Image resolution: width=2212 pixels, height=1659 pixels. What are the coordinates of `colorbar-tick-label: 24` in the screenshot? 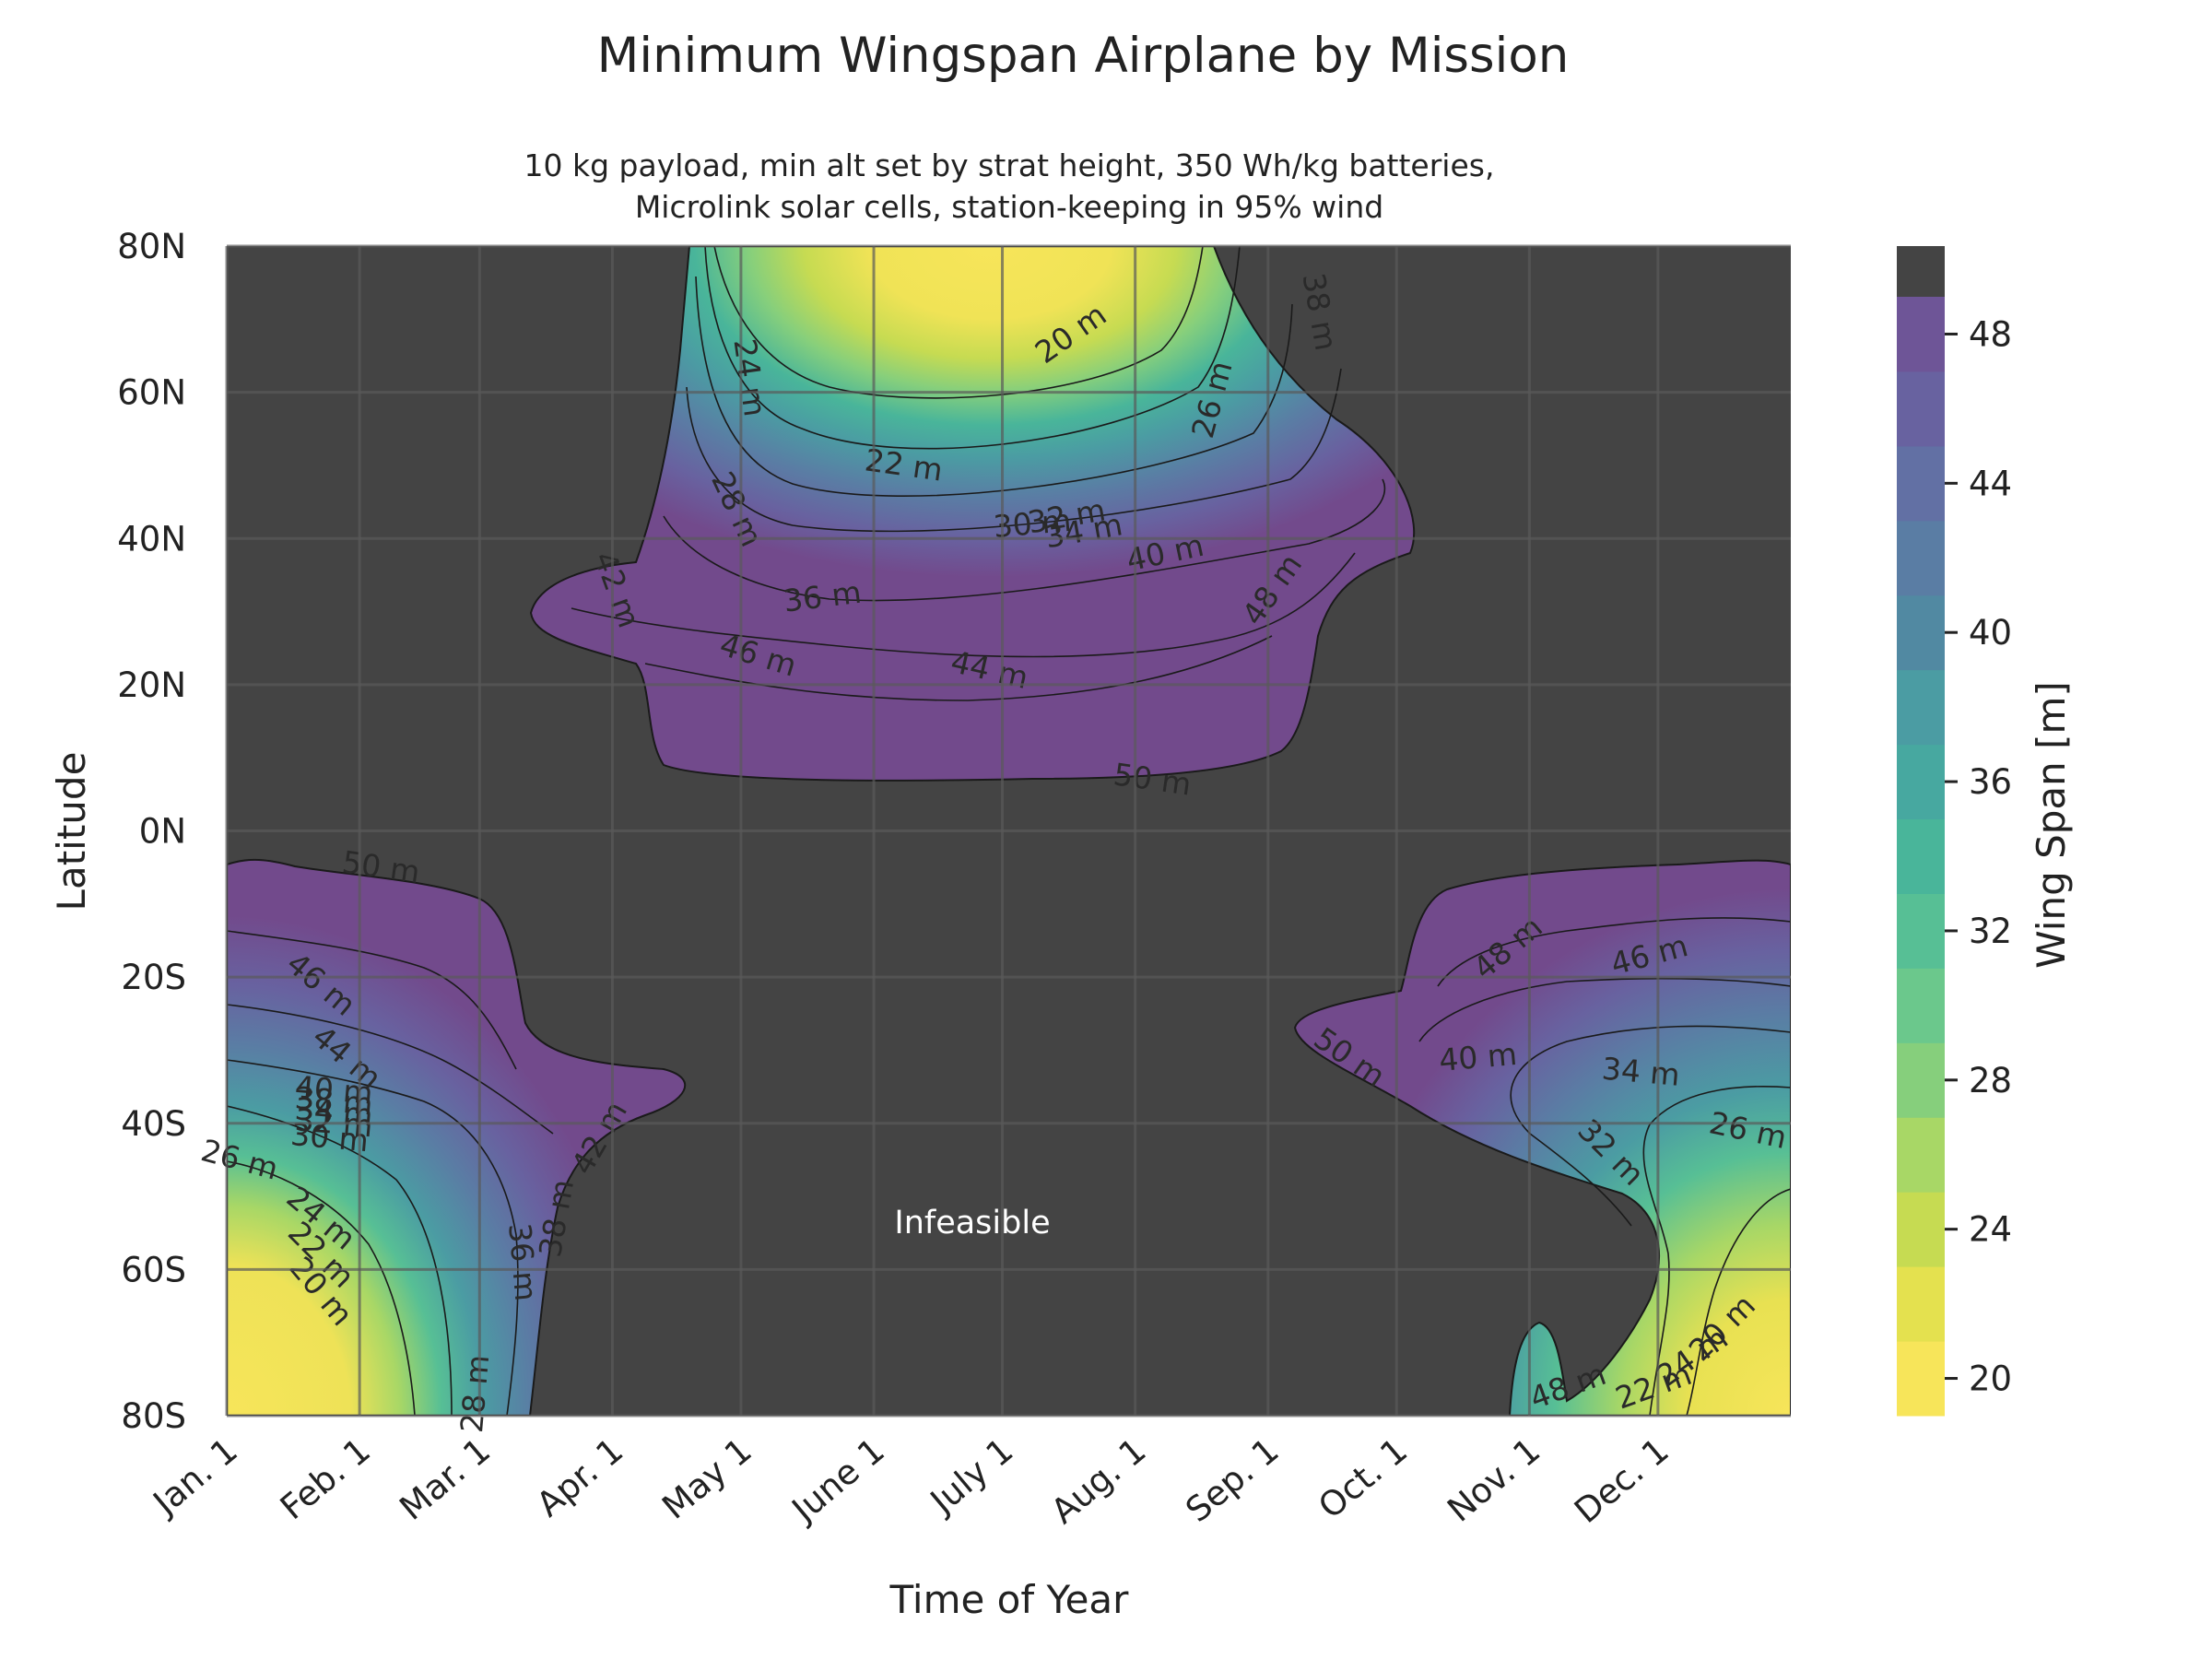 It's located at (1990, 1230).